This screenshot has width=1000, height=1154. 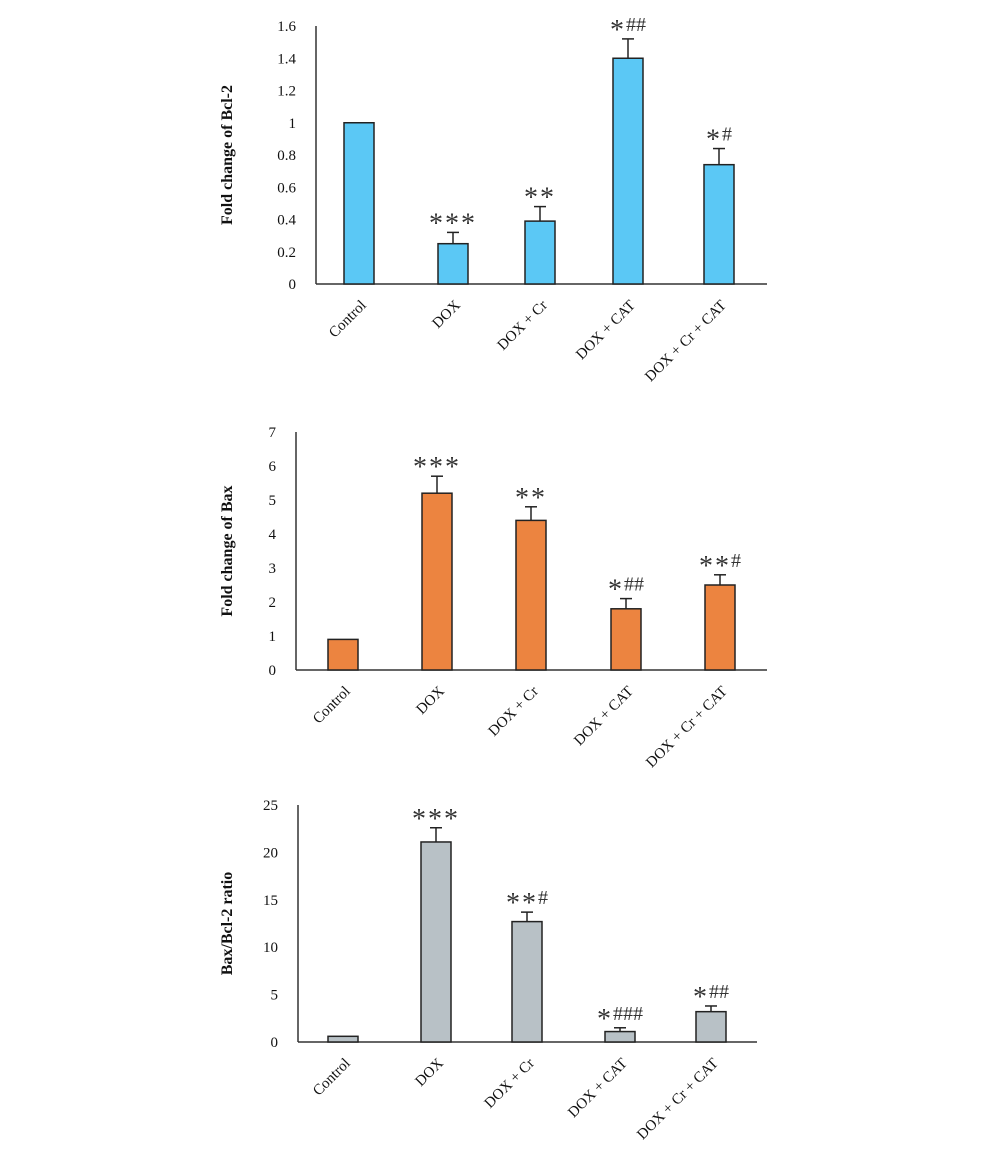 I want to click on y-tick-label: 25, so click(x=270, y=806).